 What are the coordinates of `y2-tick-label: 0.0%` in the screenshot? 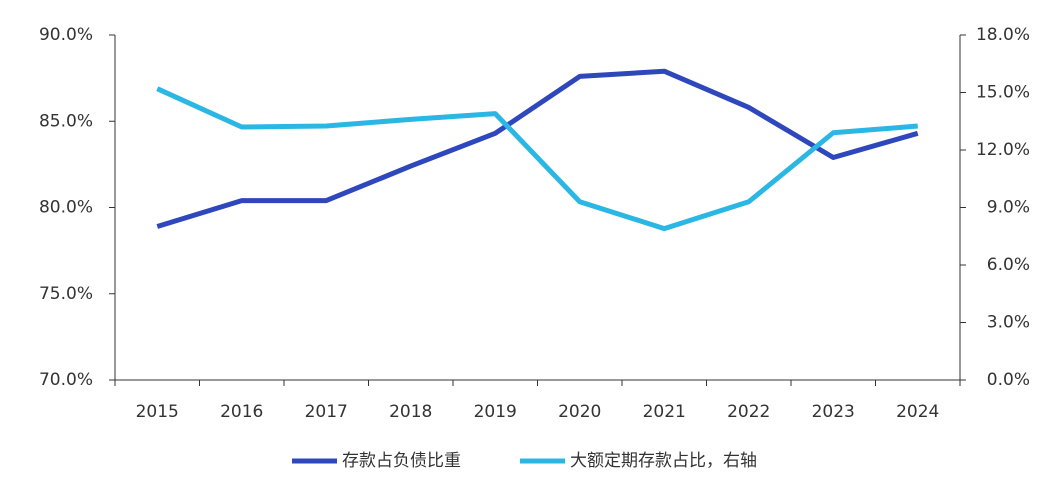 It's located at (1008, 380).